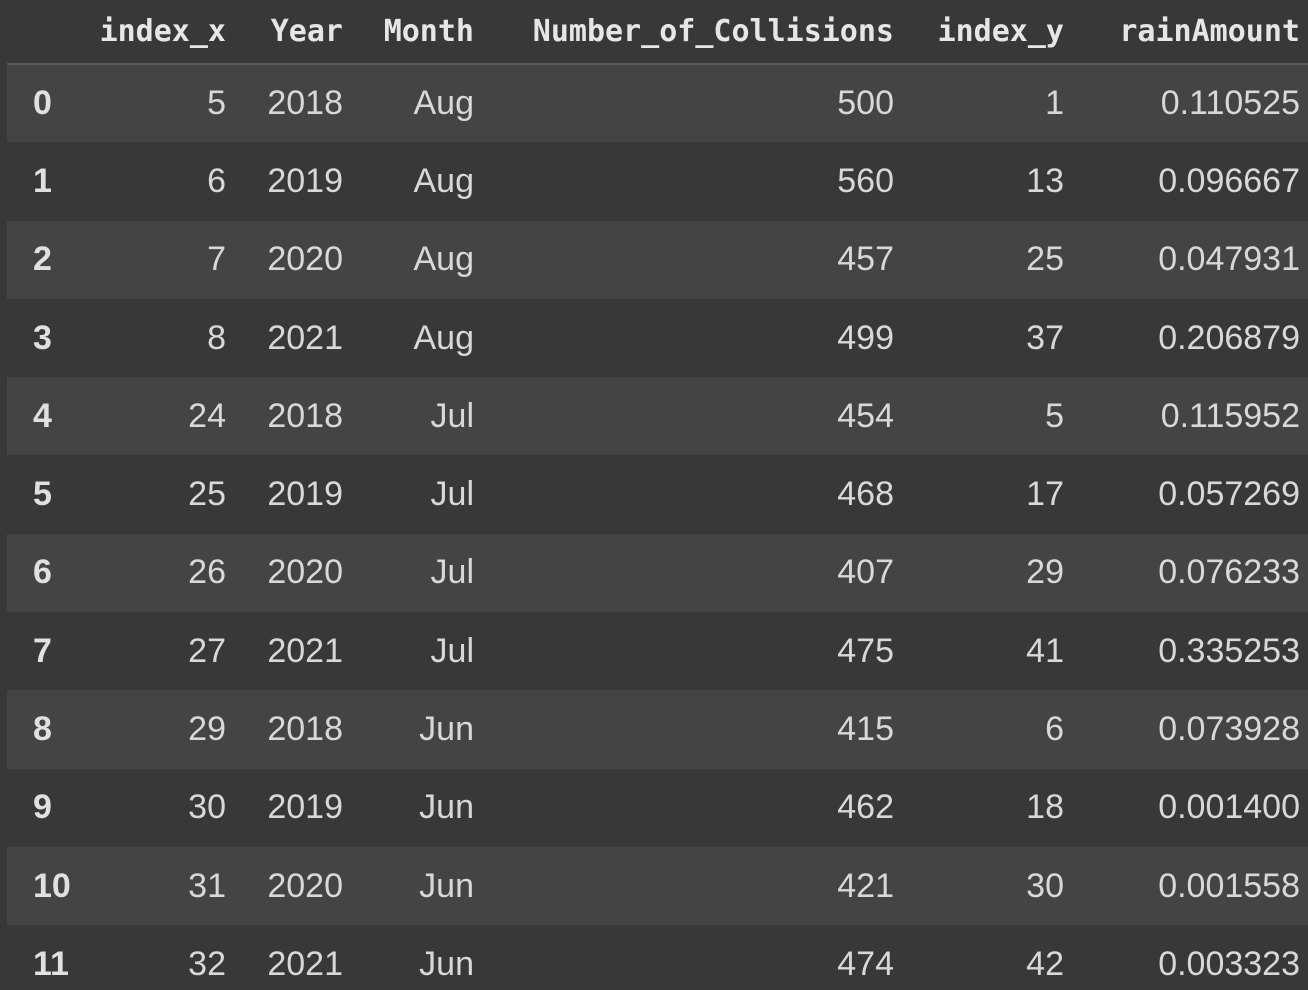 Image resolution: width=1308 pixels, height=990 pixels. What do you see at coordinates (207, 650) in the screenshot?
I see `cell-index-x: 27` at bounding box center [207, 650].